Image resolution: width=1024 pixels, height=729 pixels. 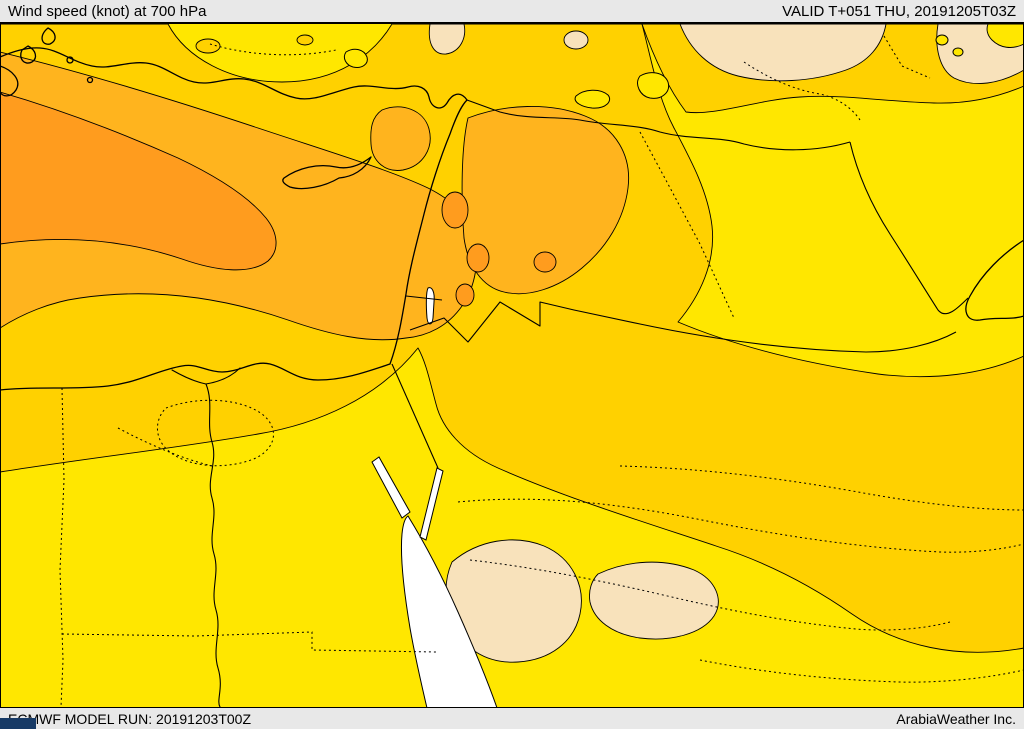 I want to click on wind-band-orange-core, so click(x=138, y=181).